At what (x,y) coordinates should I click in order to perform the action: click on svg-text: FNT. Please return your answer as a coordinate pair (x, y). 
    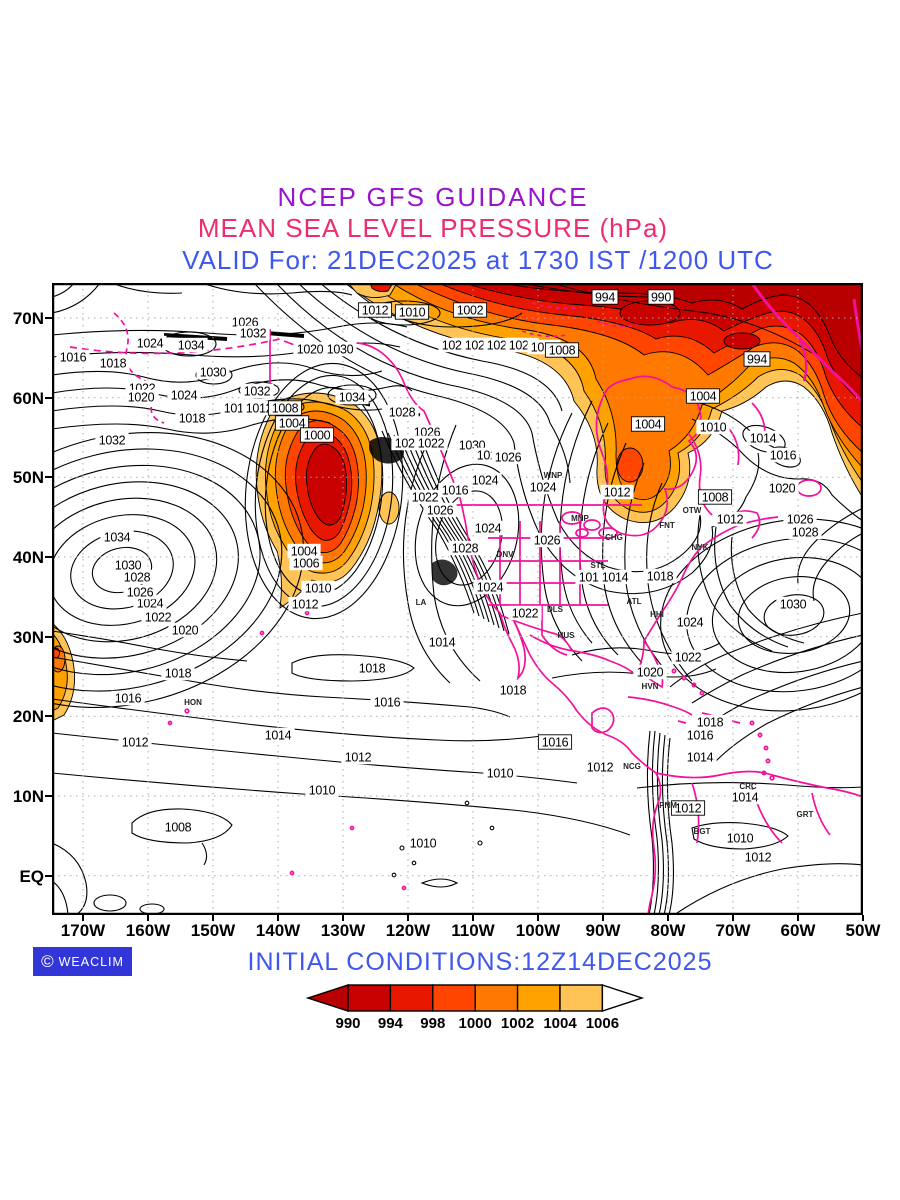
    Looking at the image, I should click on (667, 525).